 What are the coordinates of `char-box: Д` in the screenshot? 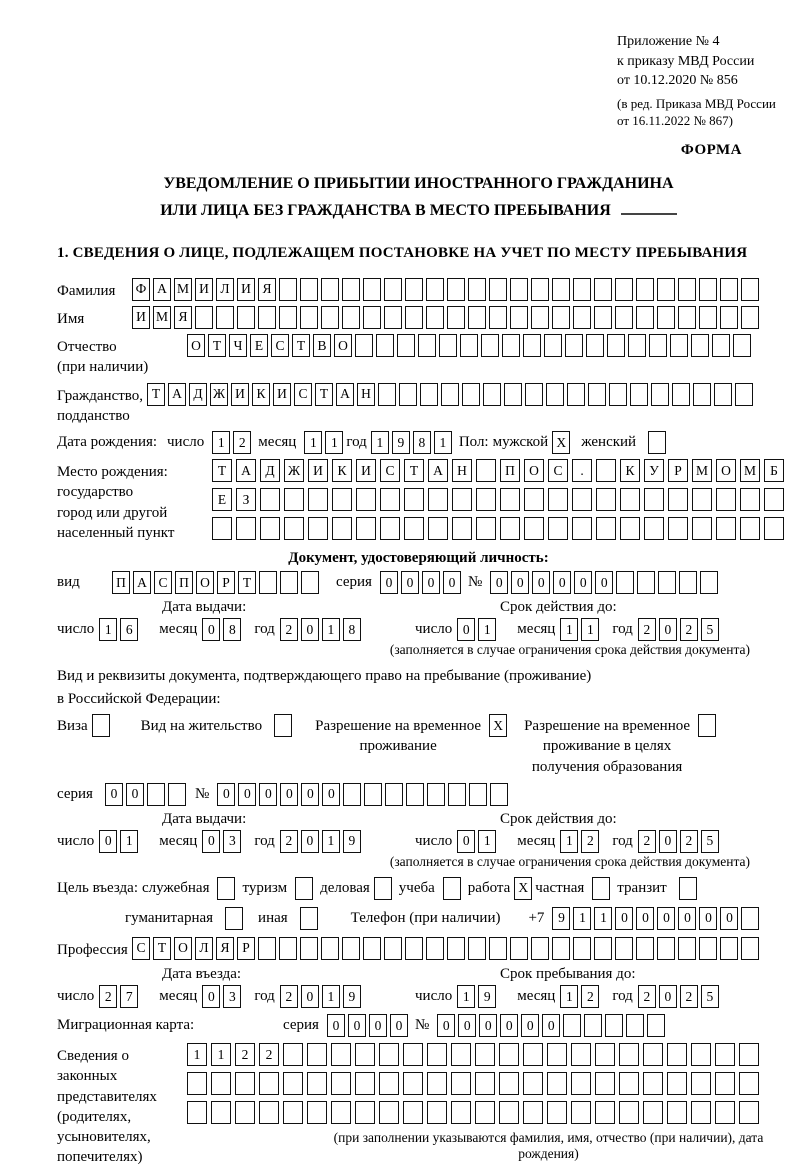 It's located at (270, 471).